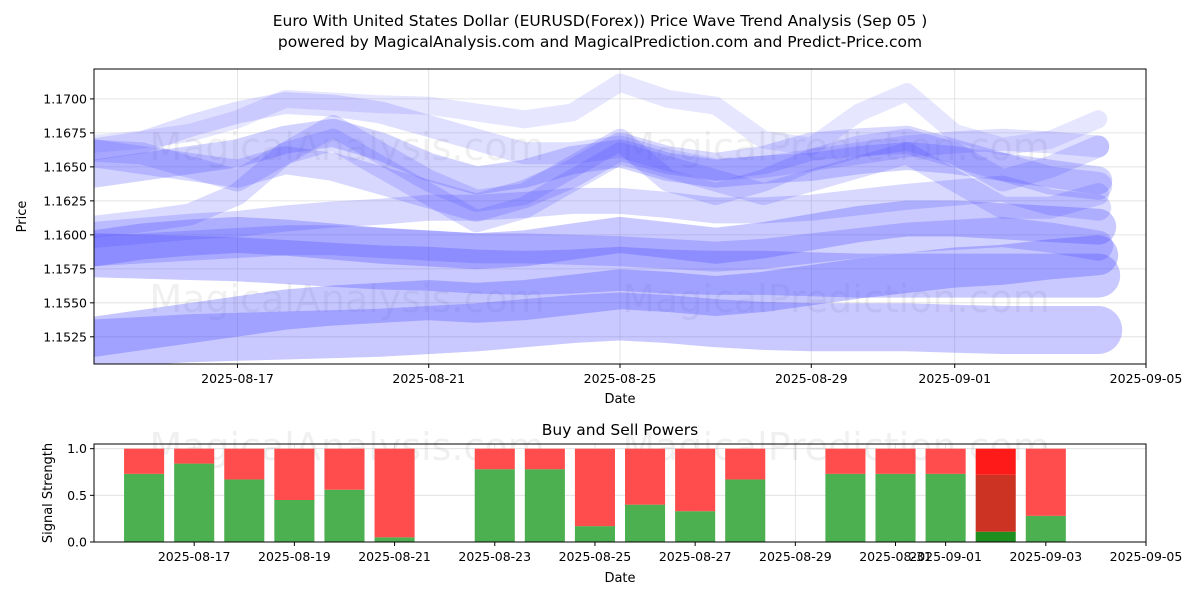  I want to click on x-tick-label: 2025-08-31, so click(895, 556).